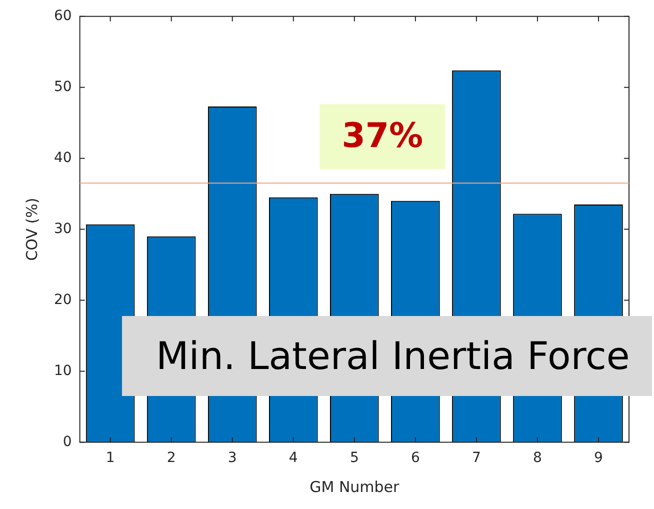 This screenshot has height=509, width=654. What do you see at coordinates (293, 458) in the screenshot?
I see `x-tick-label: 4` at bounding box center [293, 458].